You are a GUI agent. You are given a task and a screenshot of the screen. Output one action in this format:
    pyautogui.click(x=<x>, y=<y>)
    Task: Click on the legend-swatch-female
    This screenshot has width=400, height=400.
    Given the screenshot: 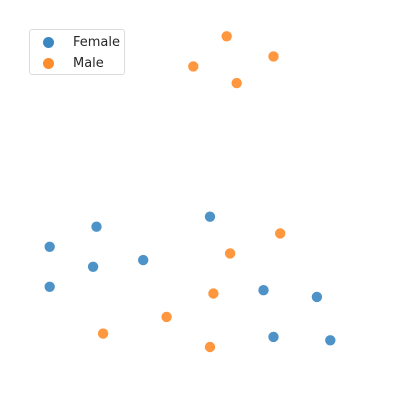 What is the action you would take?
    pyautogui.click(x=48, y=42)
    